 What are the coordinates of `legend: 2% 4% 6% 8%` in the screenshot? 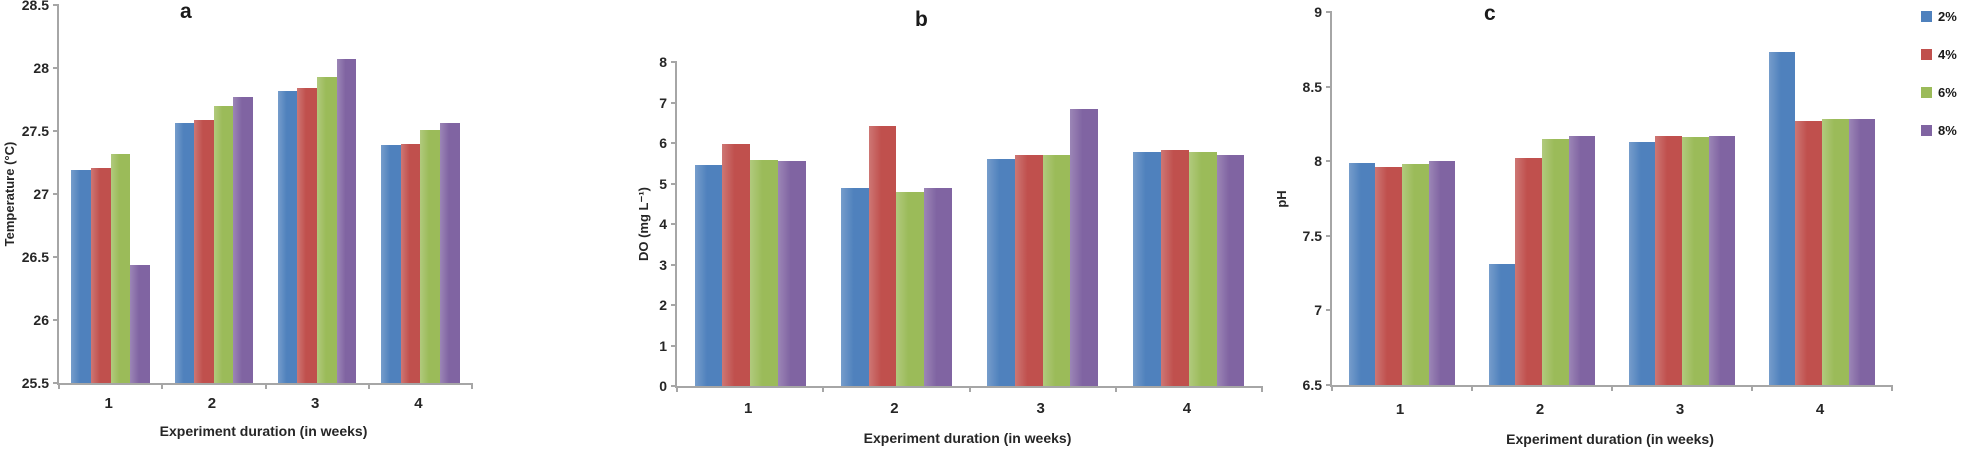 It's located at (1939, 73).